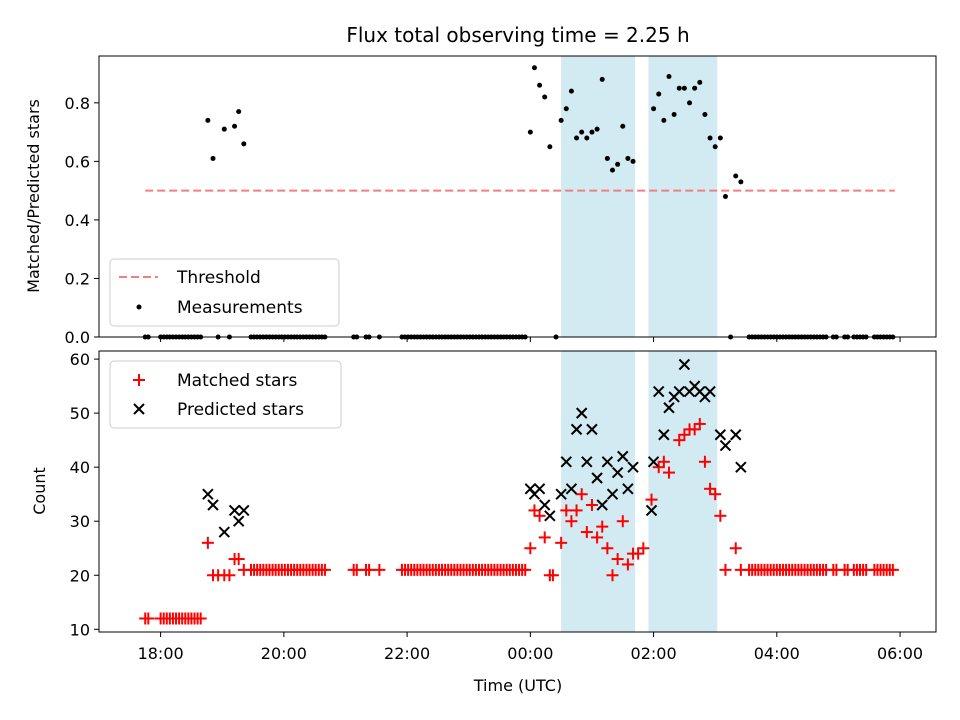 This screenshot has height=720, width=960. What do you see at coordinates (139, 409) in the screenshot?
I see `legend-predicted-swatch` at bounding box center [139, 409].